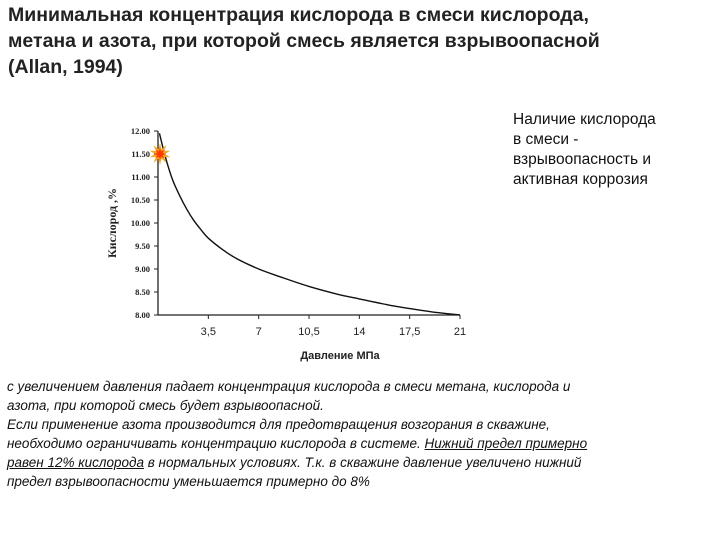 This screenshot has height=540, width=720. What do you see at coordinates (112, 223) in the screenshot?
I see `y-axis-label: Кислород ,%` at bounding box center [112, 223].